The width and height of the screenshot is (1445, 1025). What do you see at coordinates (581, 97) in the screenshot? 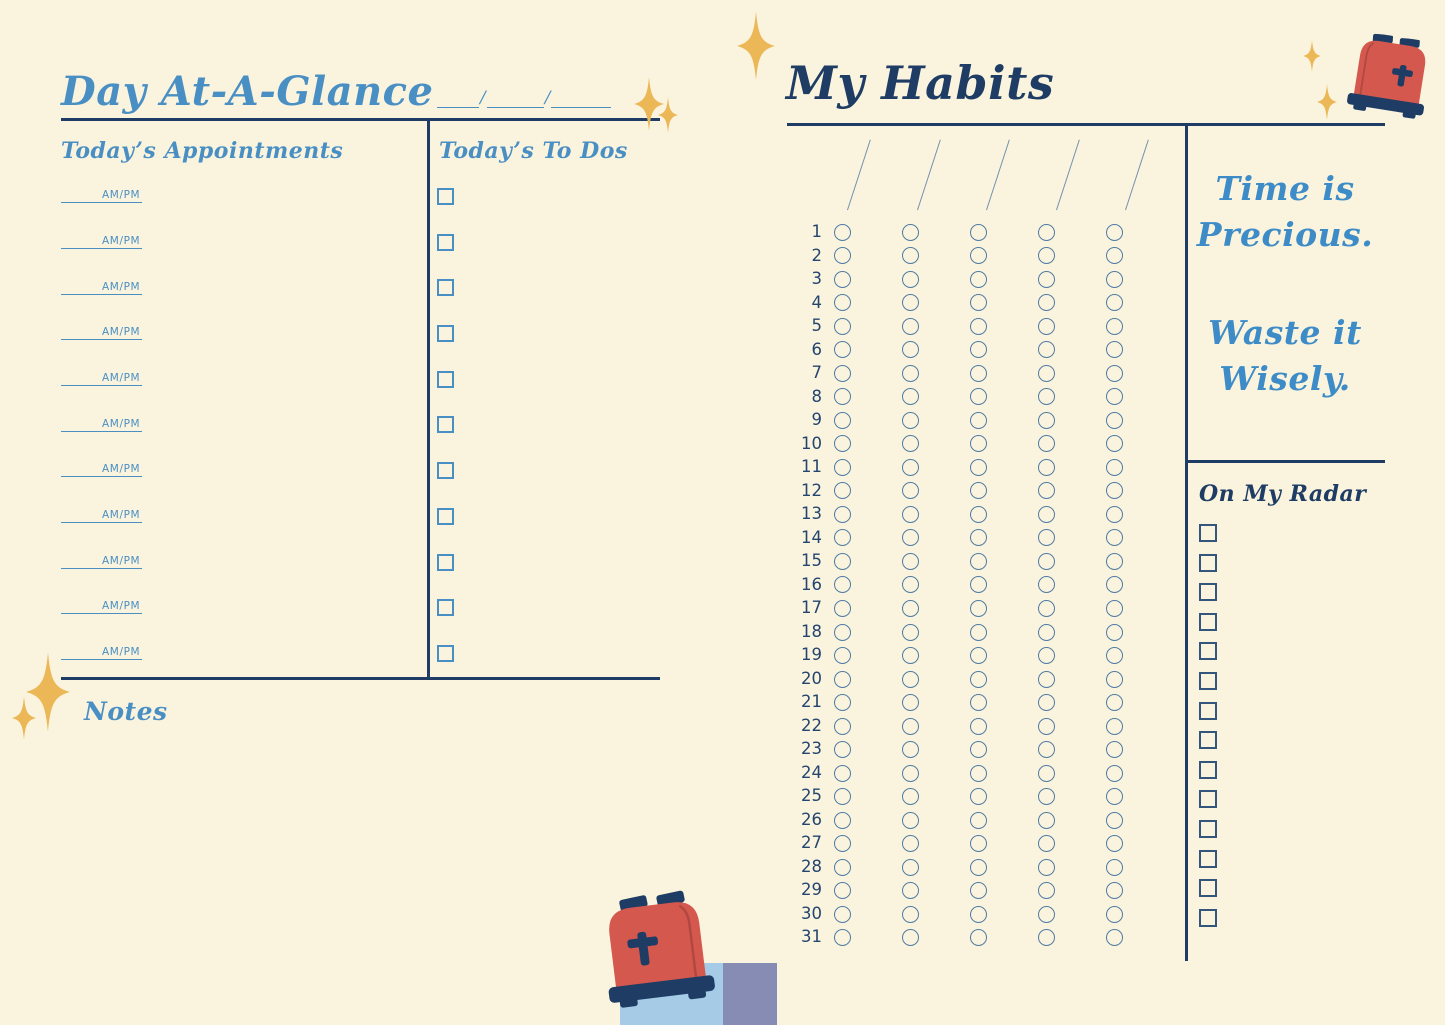
I see `date-blank-year` at bounding box center [581, 97].